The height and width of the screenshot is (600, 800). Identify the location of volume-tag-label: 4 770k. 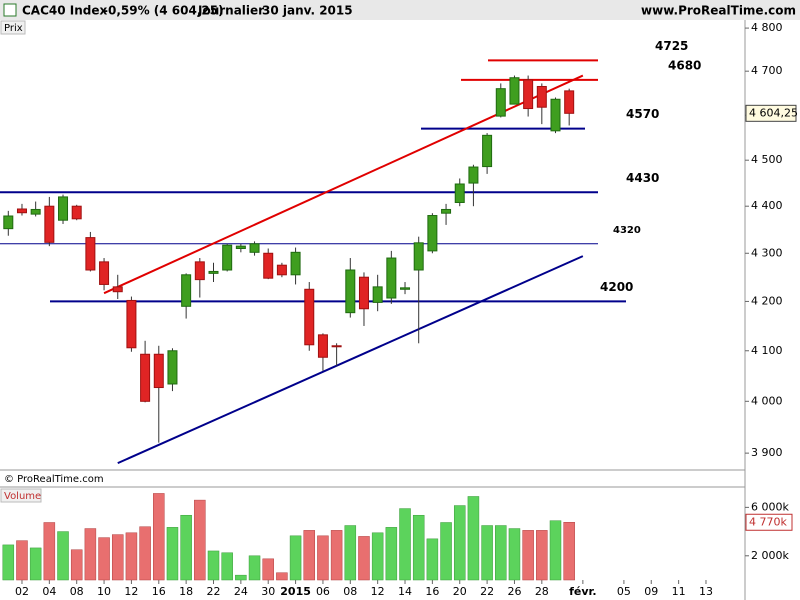
(768, 521).